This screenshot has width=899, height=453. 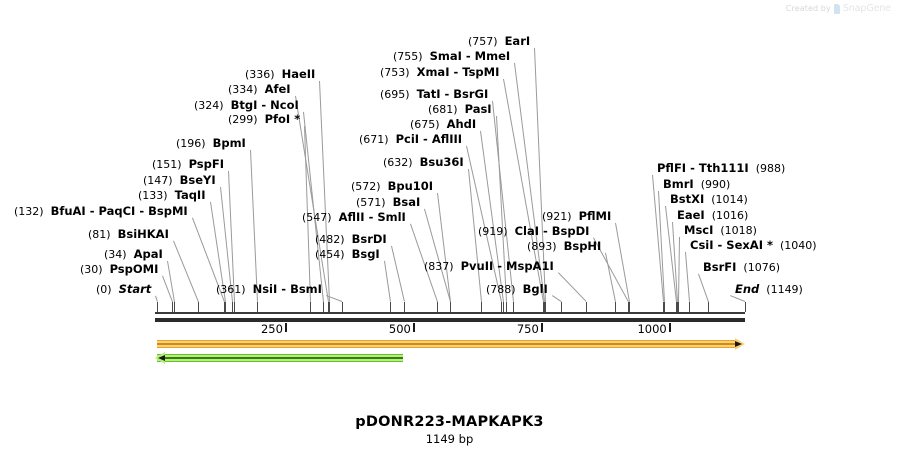 I want to click on restriction-site-label: (788) BglI, so click(x=517, y=289).